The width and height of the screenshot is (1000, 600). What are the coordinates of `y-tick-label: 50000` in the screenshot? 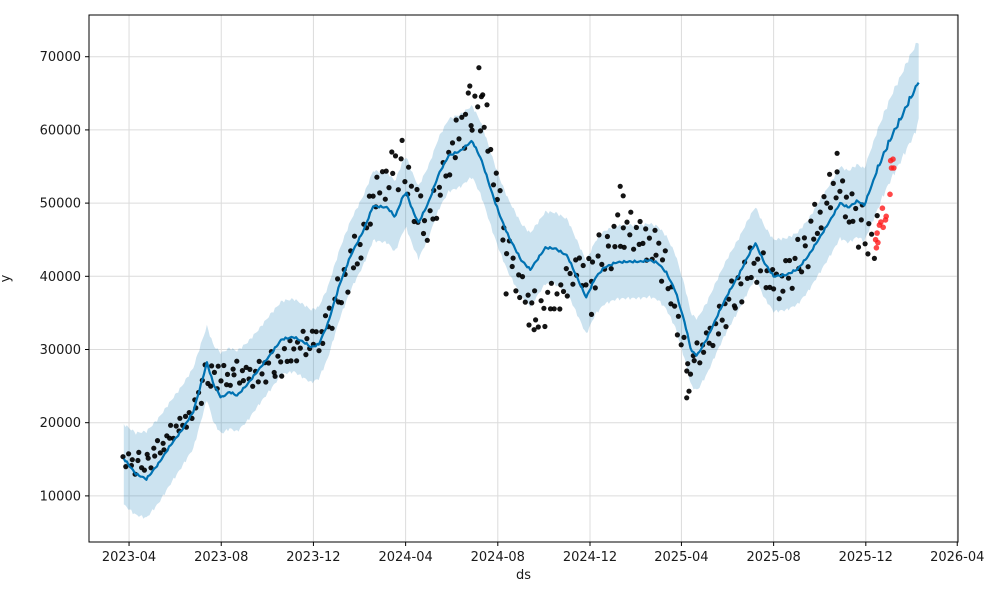 It's located at (60, 204).